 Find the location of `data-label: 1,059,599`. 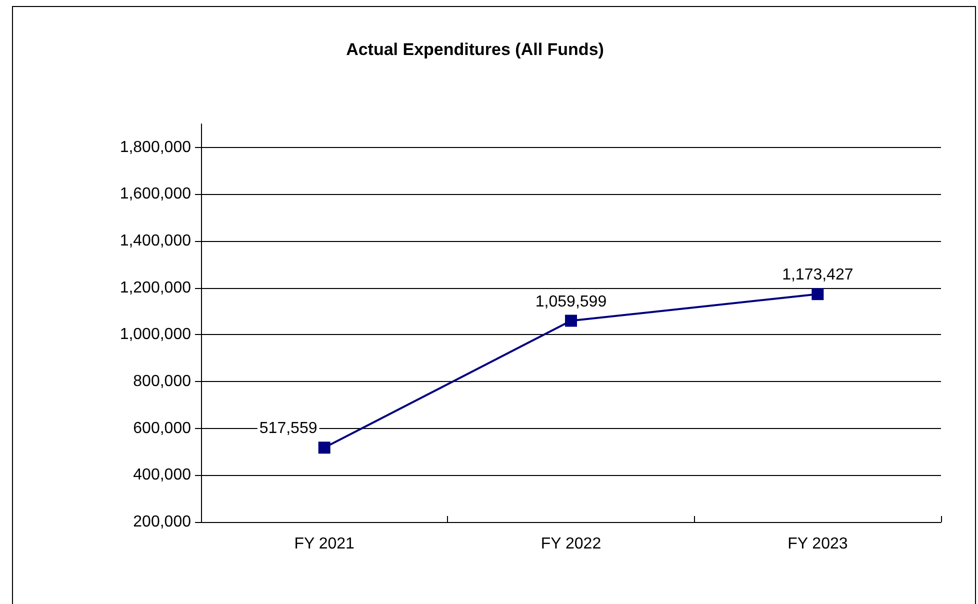

data-label: 1,059,599 is located at coordinates (571, 301).